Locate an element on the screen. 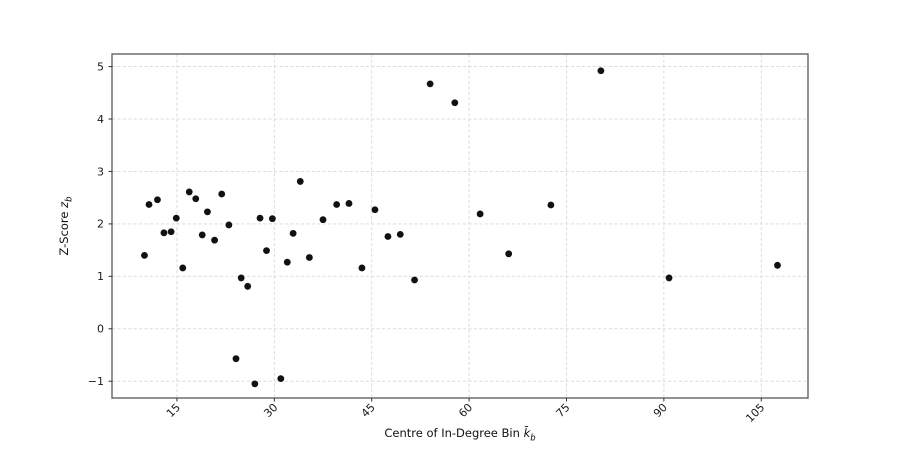 The image size is (897, 449). y-tick-label: 4 is located at coordinates (100, 119).